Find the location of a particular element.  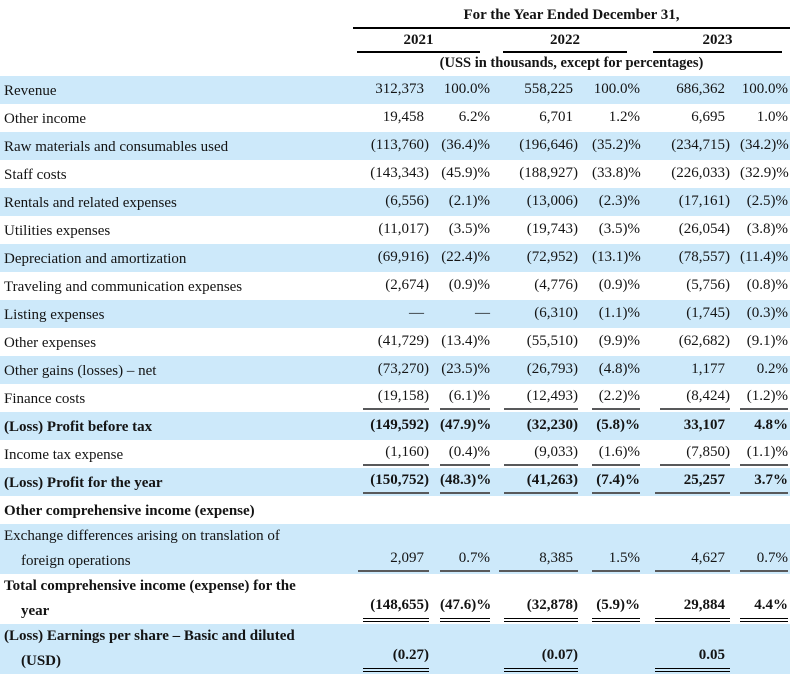

table-cell: (32.9)% is located at coordinates (761, 174).